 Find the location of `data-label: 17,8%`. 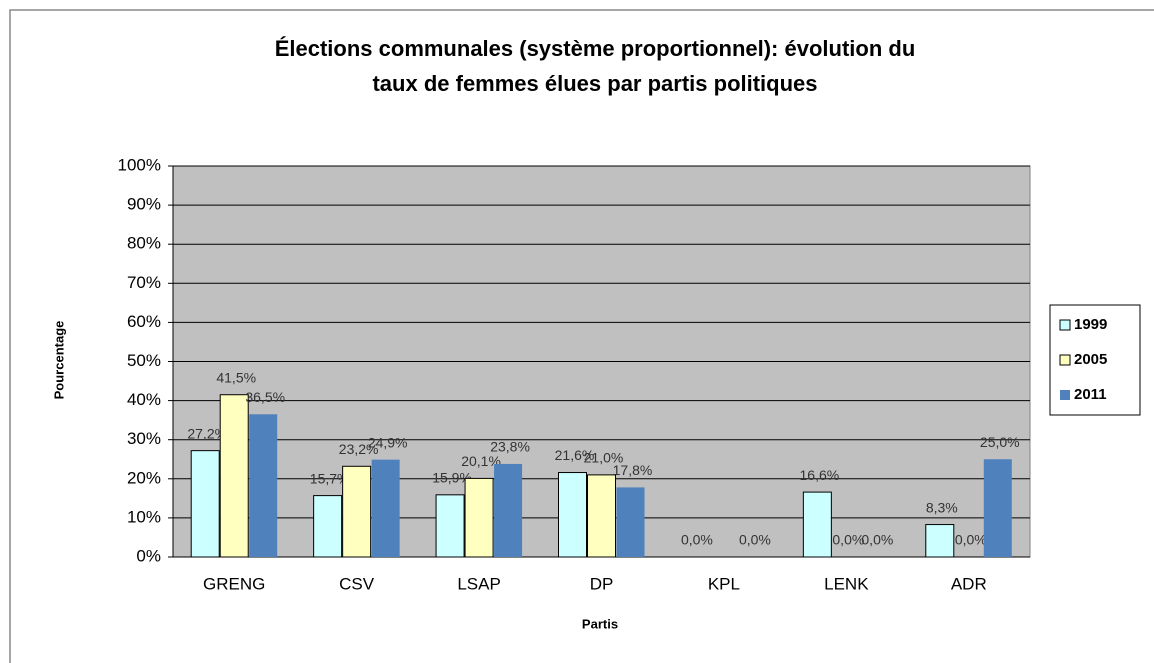

data-label: 17,8% is located at coordinates (633, 470).